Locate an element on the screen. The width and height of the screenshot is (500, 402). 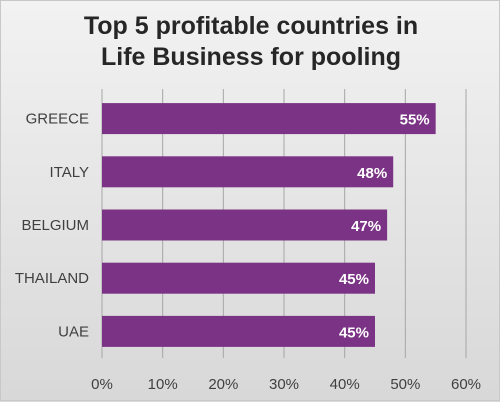
category-label-belgium: BELGIUM is located at coordinates (55, 225).